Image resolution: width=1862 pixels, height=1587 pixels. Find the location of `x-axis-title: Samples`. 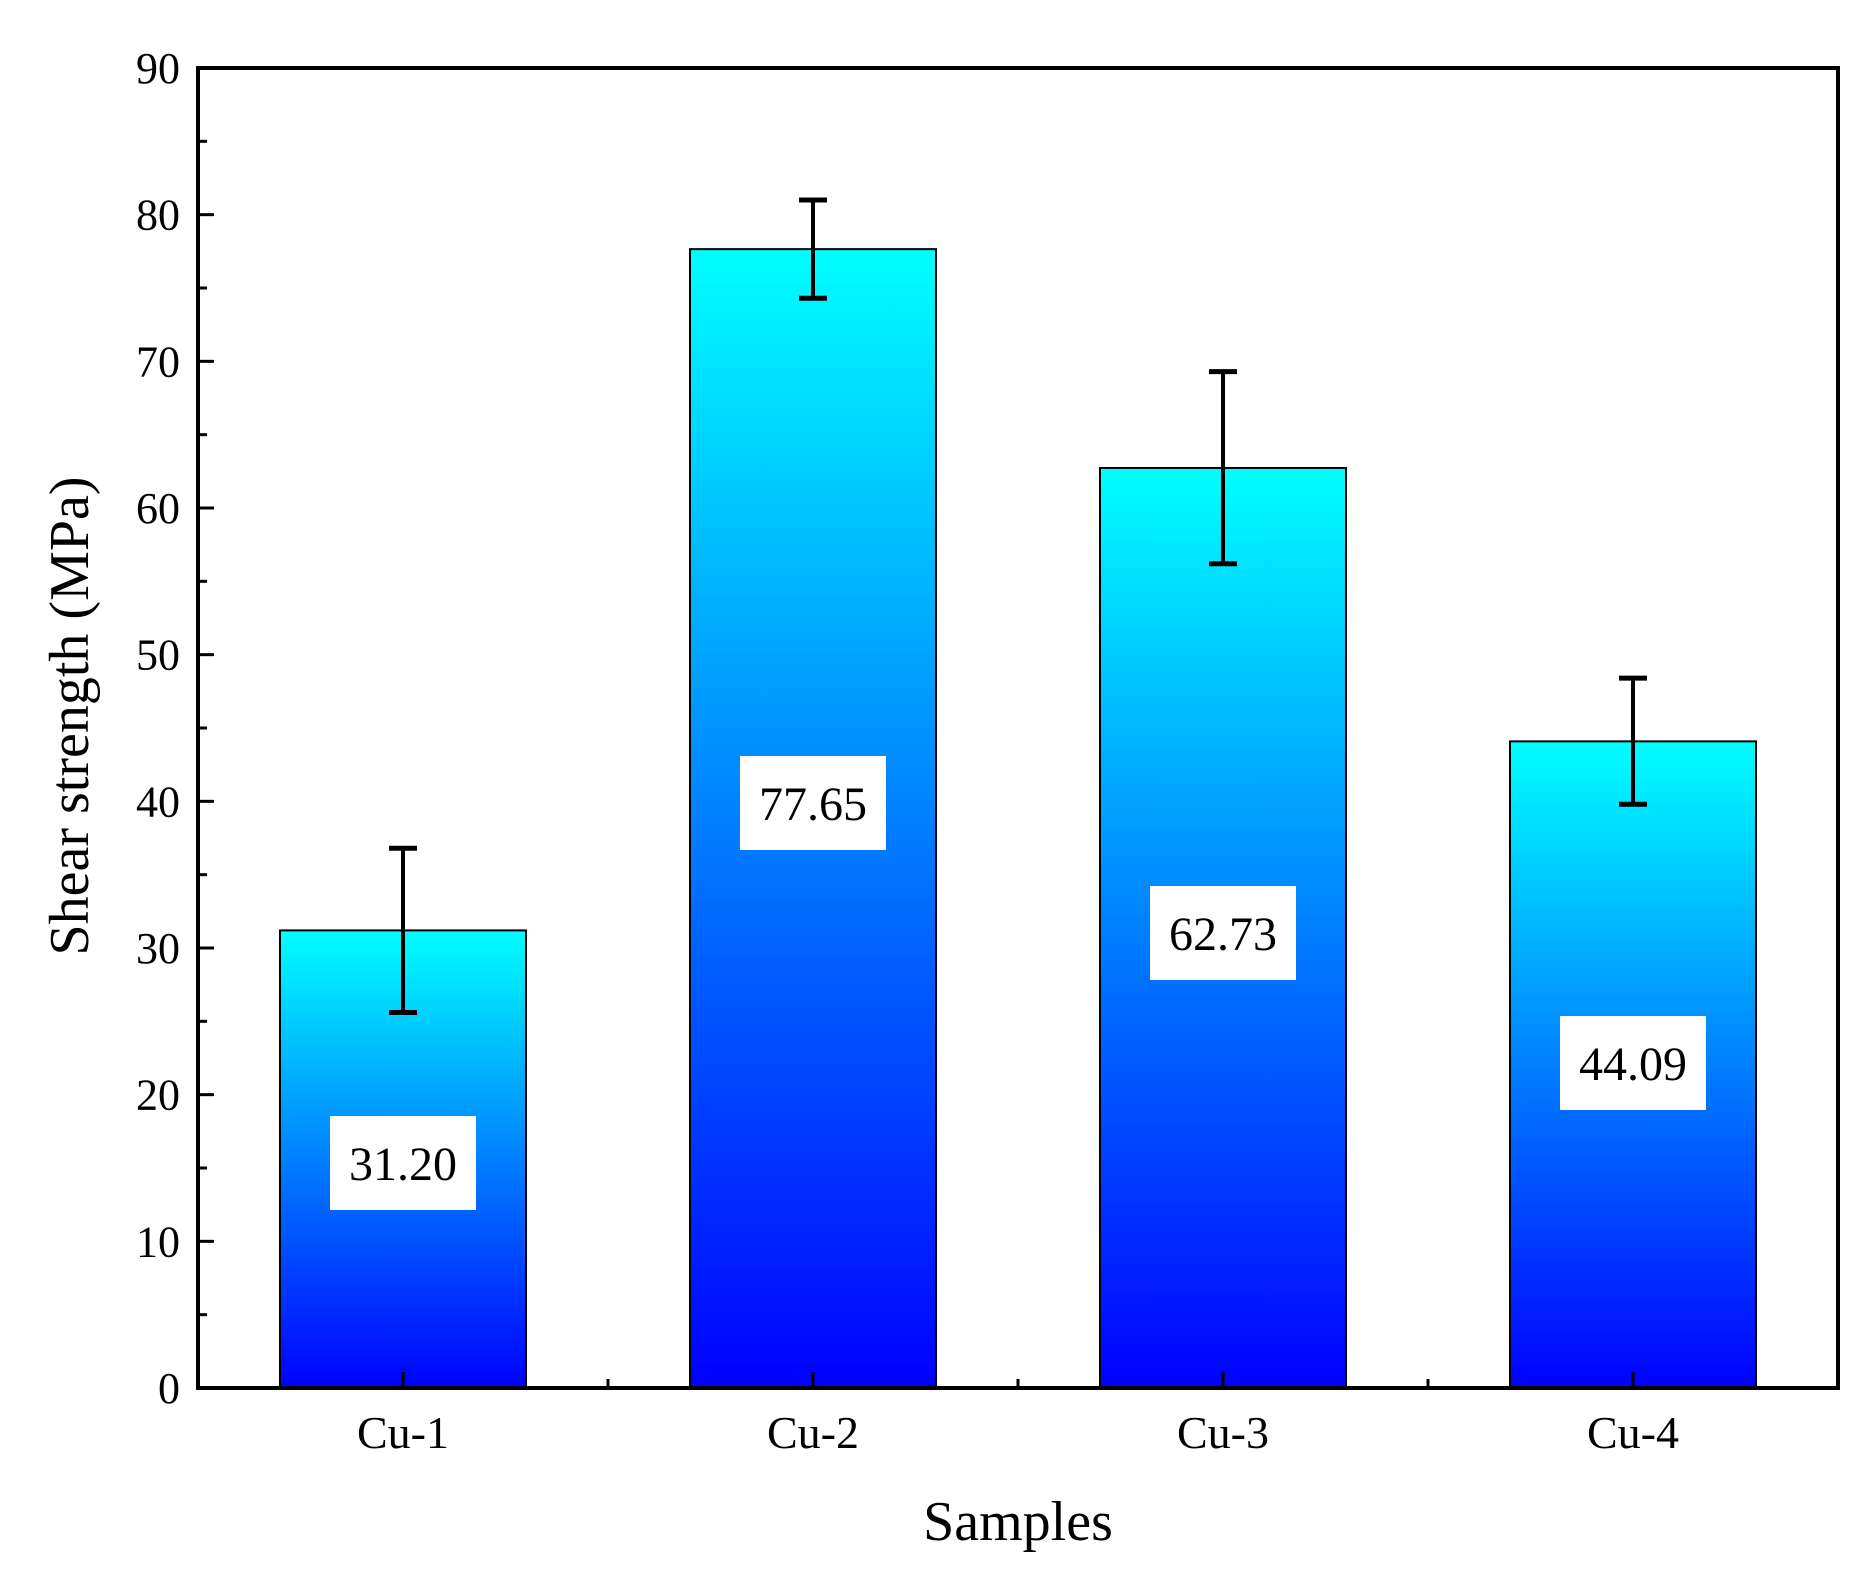

x-axis-title: Samples is located at coordinates (1018, 1522).